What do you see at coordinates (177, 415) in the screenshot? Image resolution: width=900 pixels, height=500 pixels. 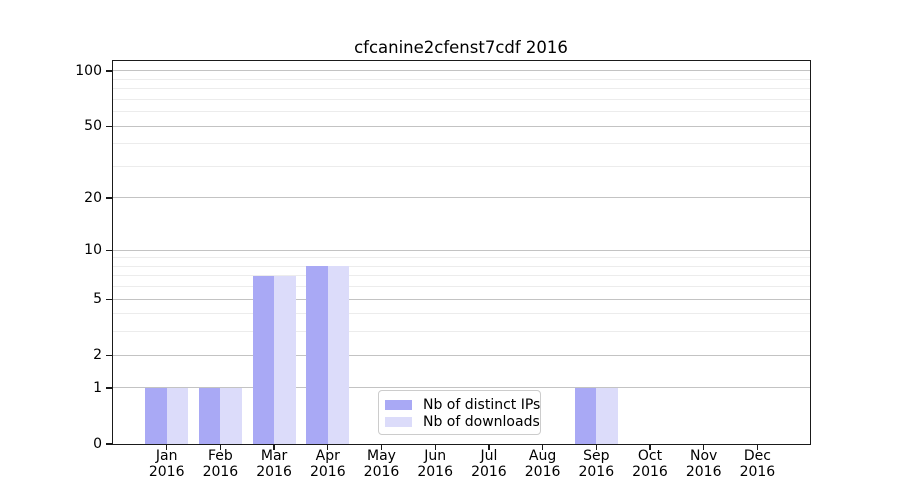 I see `bar-downloads-jan` at bounding box center [177, 415].